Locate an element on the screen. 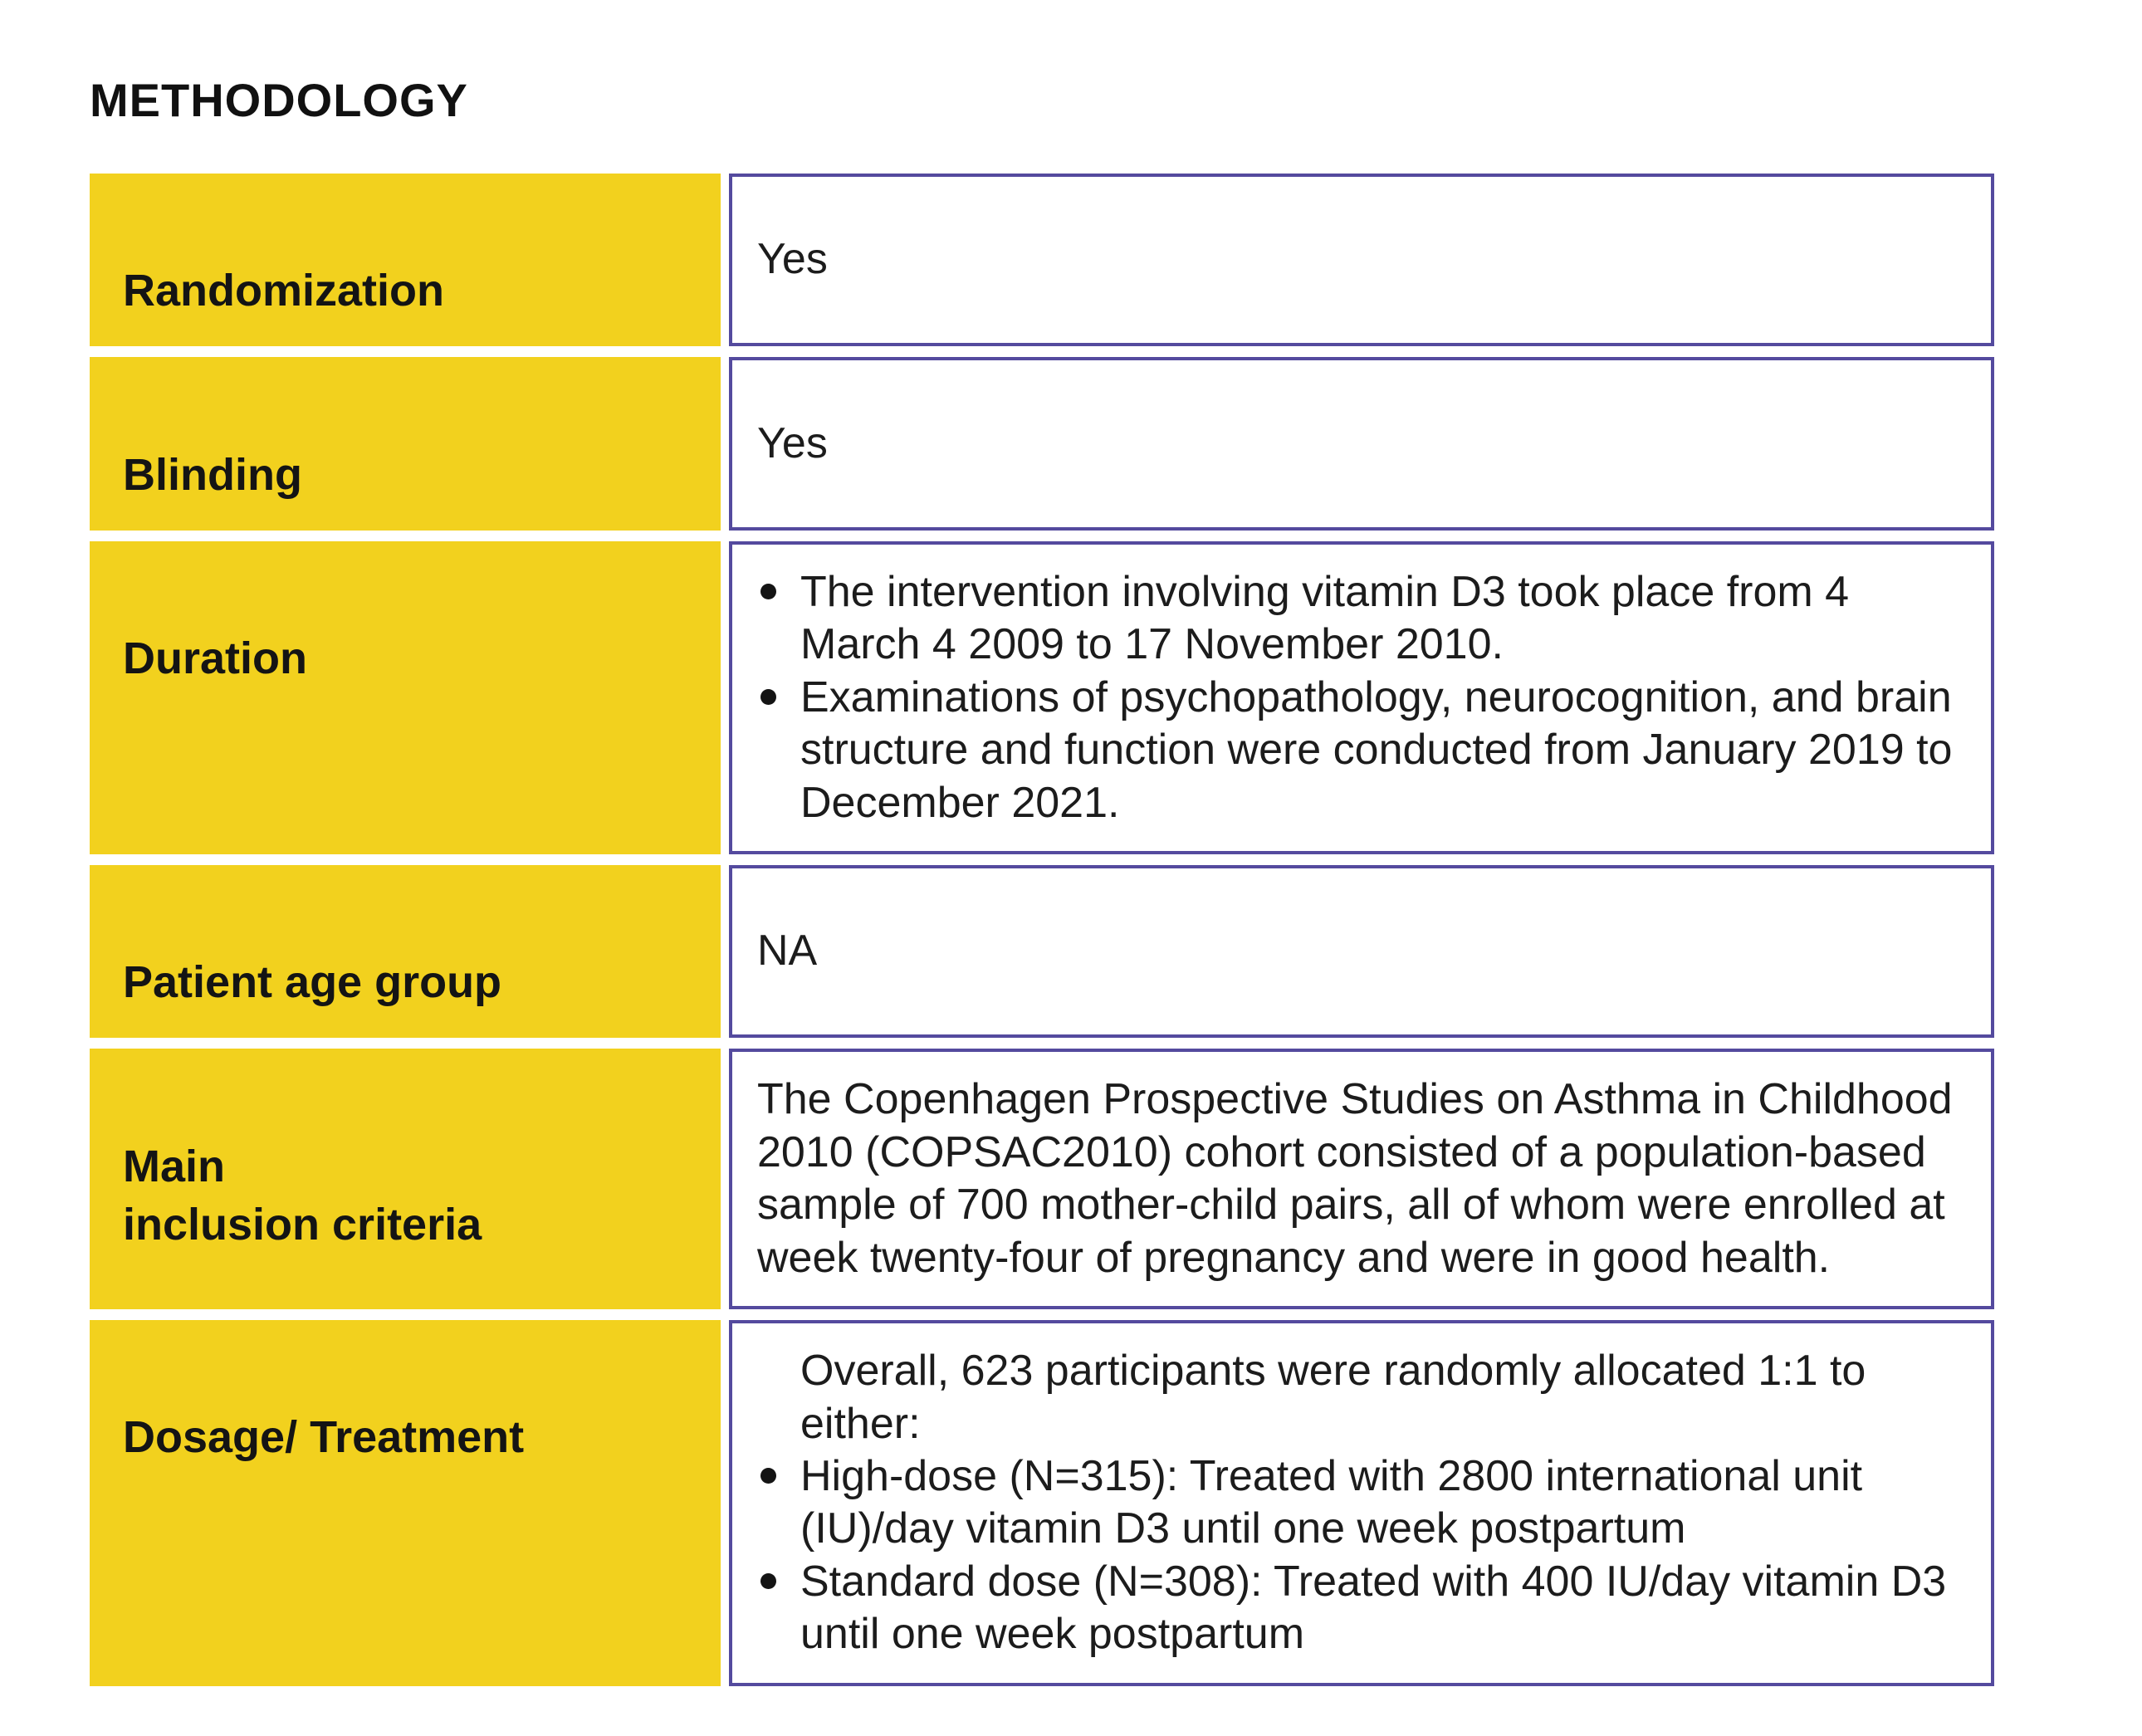 The image size is (2142, 1736). label-cell-patient-age-group: Patient age group is located at coordinates (405, 951).